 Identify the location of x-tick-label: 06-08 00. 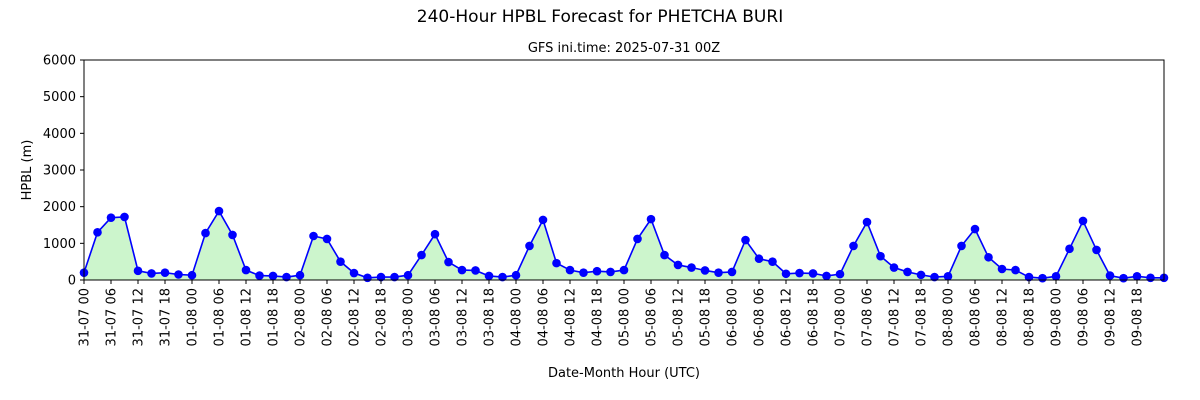
(733, 317).